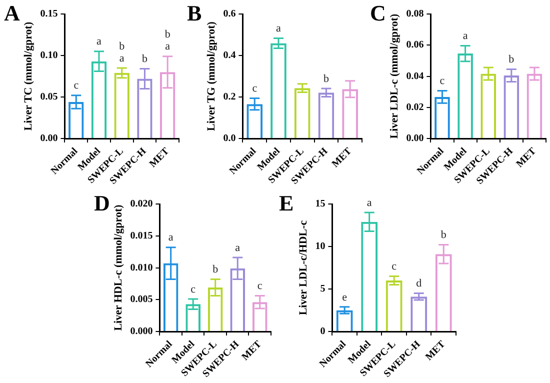 The width and height of the screenshot is (550, 383). I want to click on chart-title: B, so click(194, 13).